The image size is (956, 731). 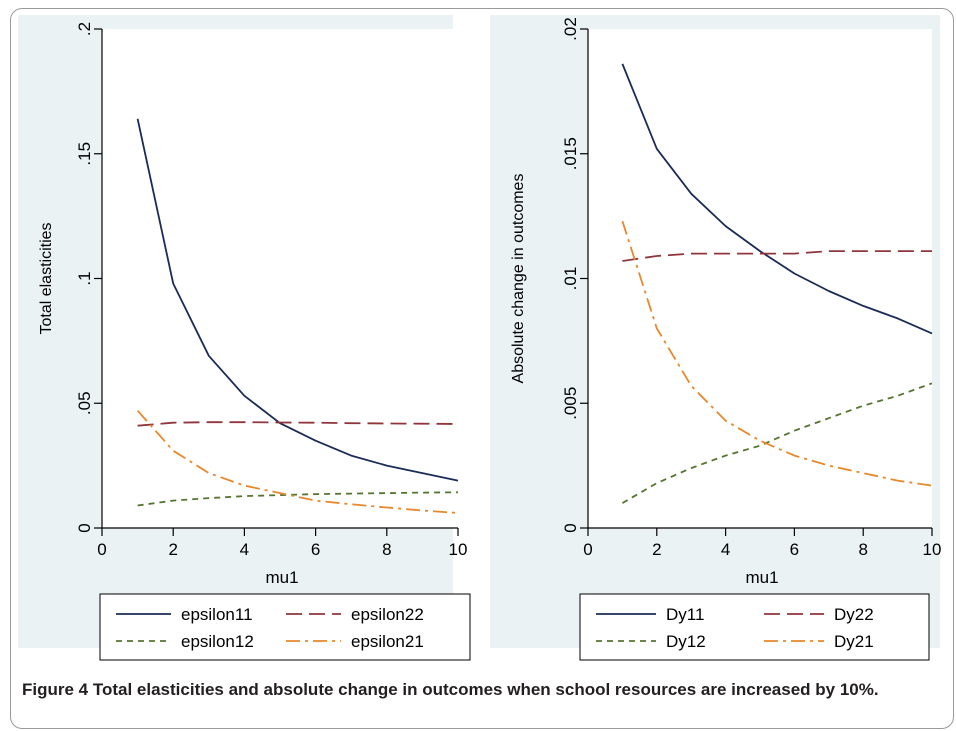 I want to click on chart1-y-tick-label: .05, so click(x=84, y=403).